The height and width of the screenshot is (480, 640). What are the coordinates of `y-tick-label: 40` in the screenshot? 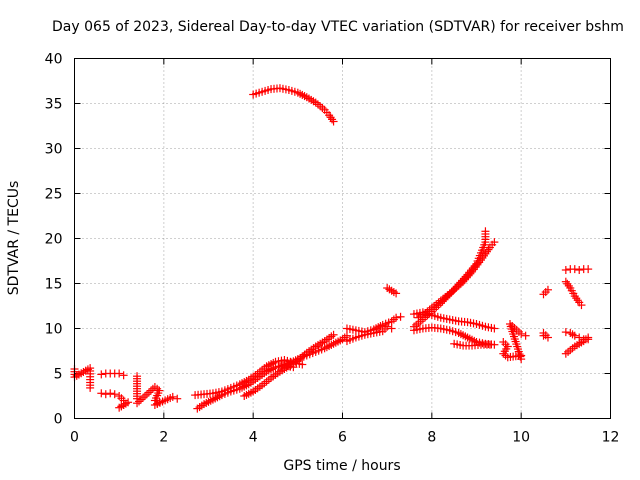 It's located at (54, 60).